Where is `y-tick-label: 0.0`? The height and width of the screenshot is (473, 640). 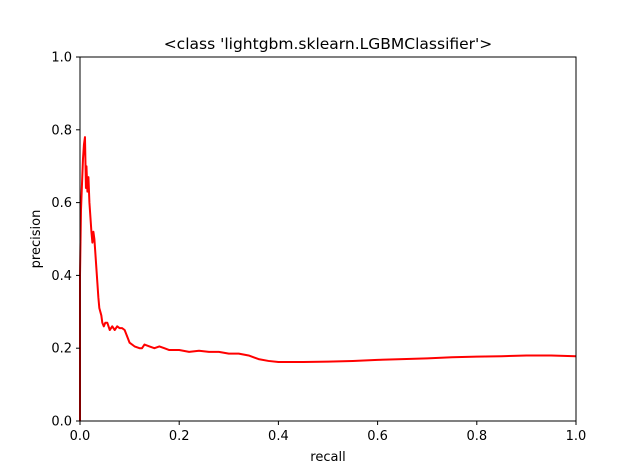
y-tick-label: 0.0 is located at coordinates (61, 422).